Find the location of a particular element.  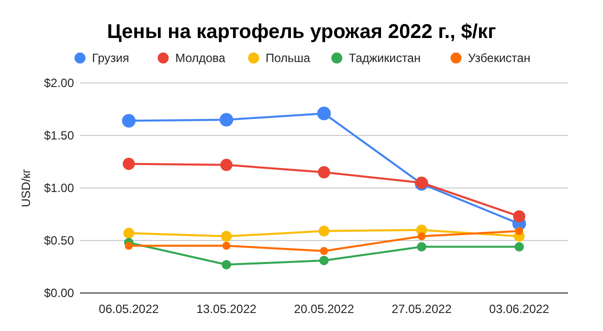

y-tick-label: $1.50 is located at coordinates (59, 135).